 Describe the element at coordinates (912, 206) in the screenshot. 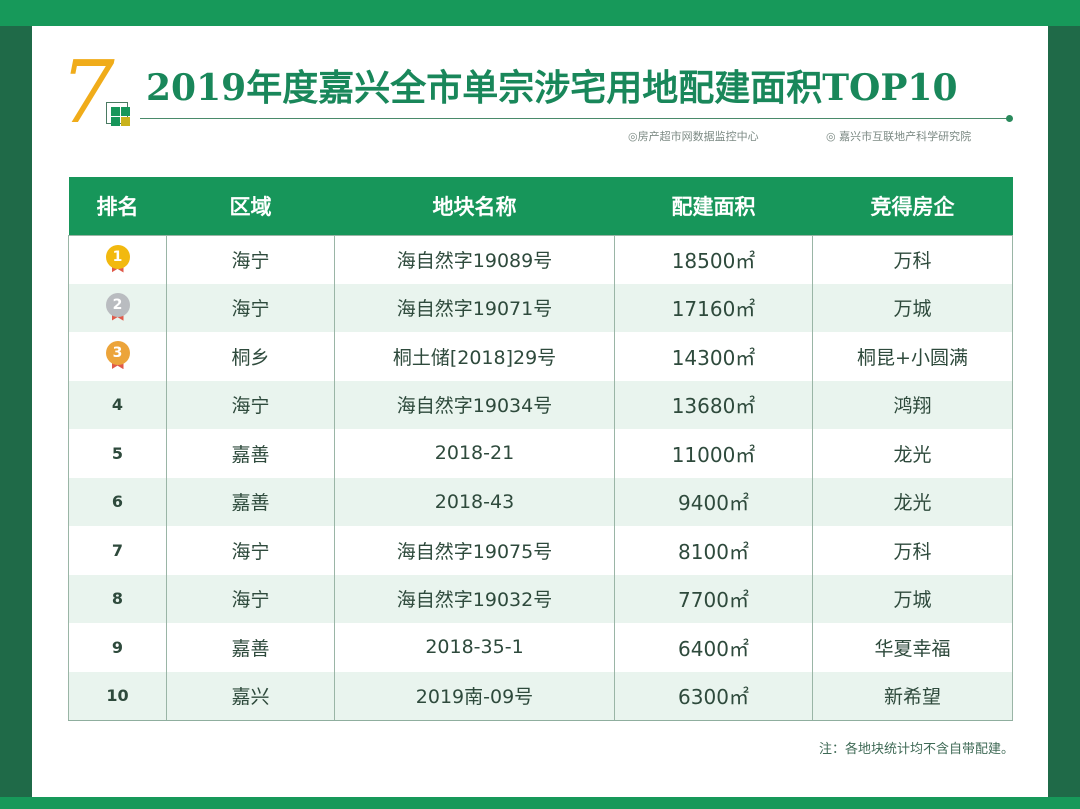

I see `col-header-developer: 竞得房企` at that location.